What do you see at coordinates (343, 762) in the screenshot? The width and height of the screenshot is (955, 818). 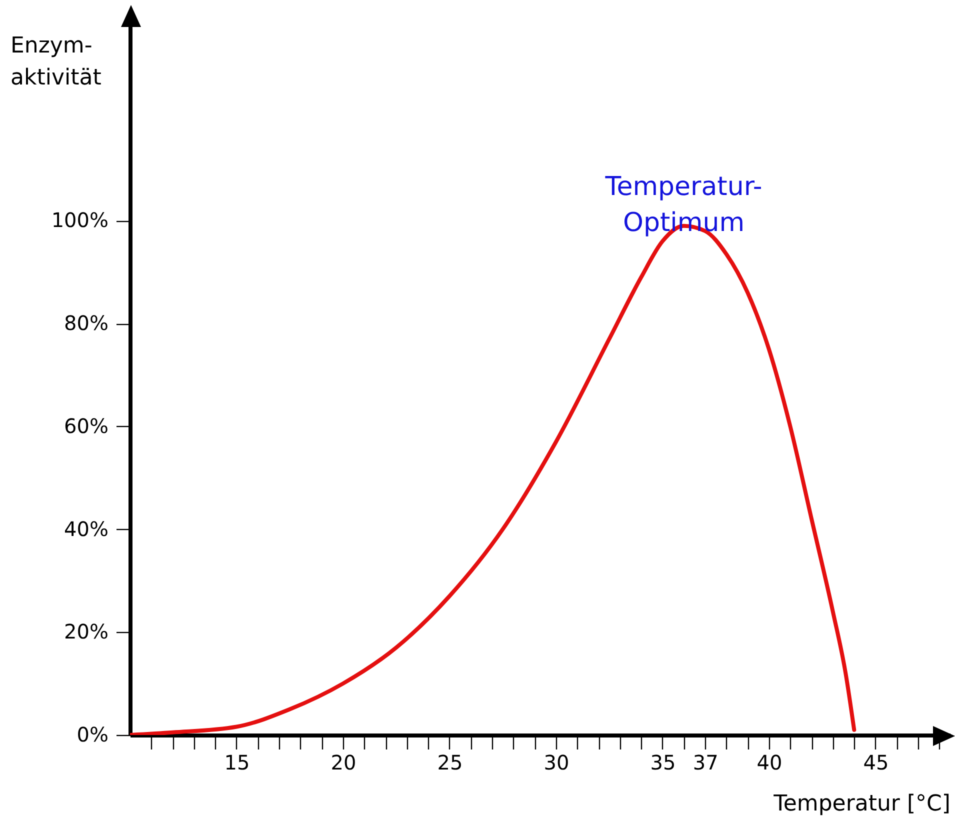 I see `x-tick-label: 20` at bounding box center [343, 762].